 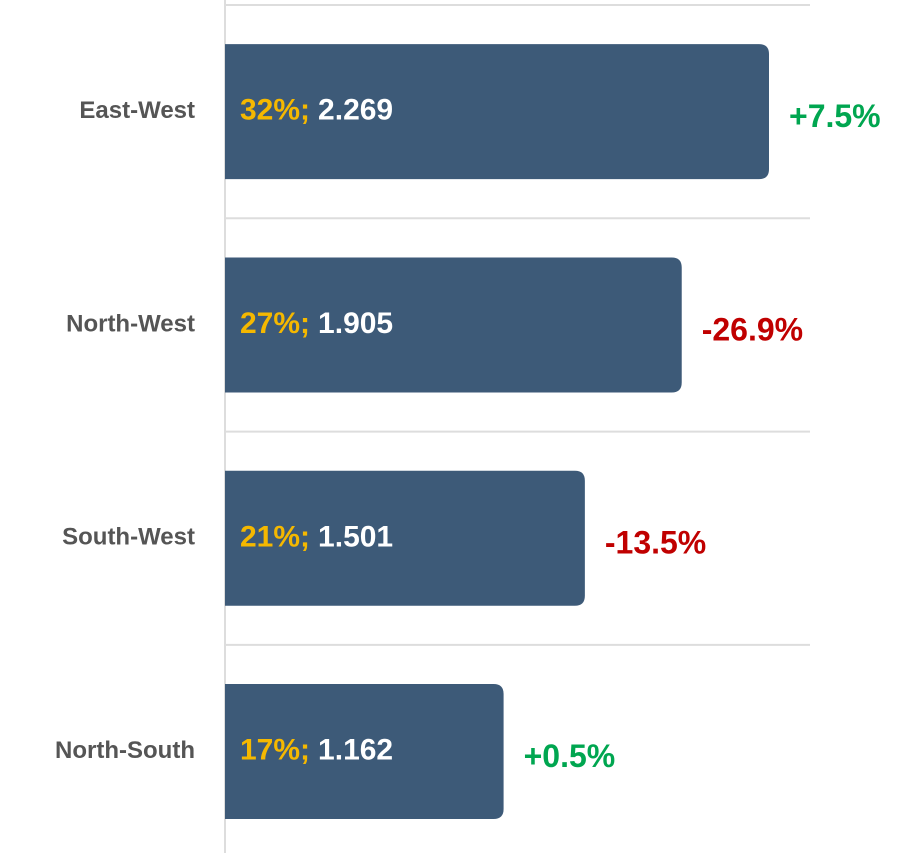 I want to click on change-label: +0.5%, so click(x=570, y=756).